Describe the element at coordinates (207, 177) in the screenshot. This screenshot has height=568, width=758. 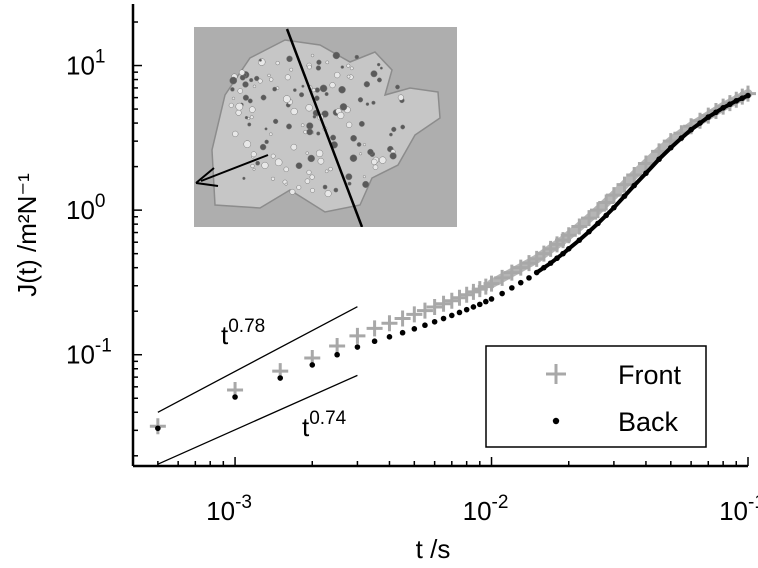
I see `direction-arrow-head` at that location.